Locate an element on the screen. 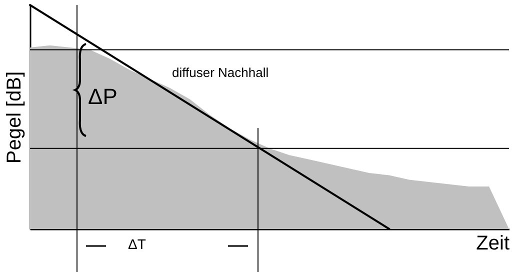  annotation: ΔP is located at coordinates (103, 96).